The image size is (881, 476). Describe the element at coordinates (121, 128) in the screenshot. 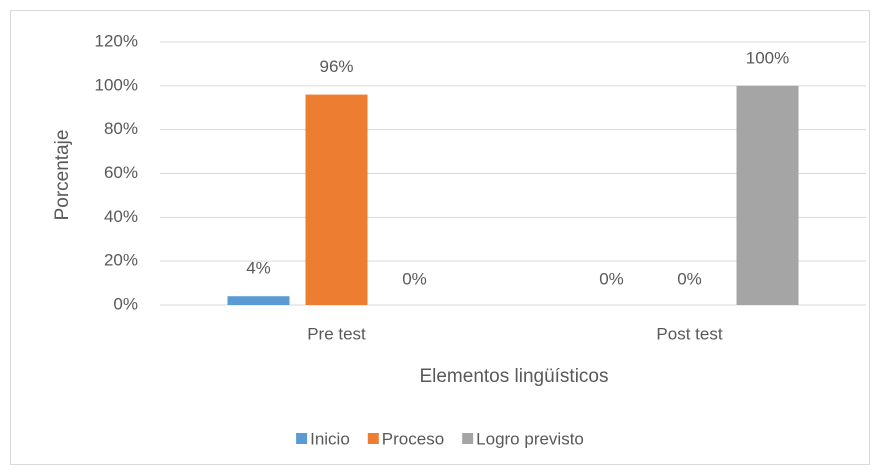

I see `y-tick-label: 80%` at that location.